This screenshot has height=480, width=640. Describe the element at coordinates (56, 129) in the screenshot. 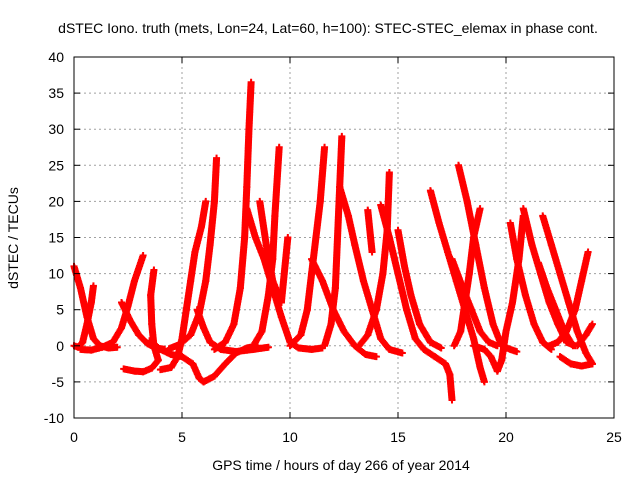

I see `y-tick-label: 30` at that location.